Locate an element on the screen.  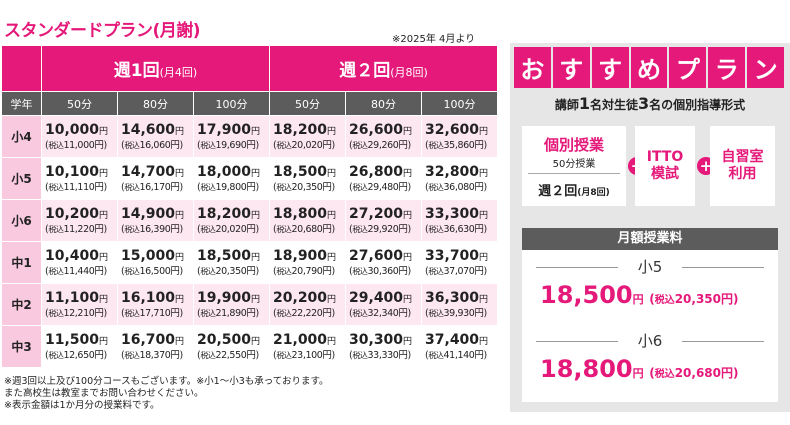
header-week2: 週２回(月8回) is located at coordinates (384, 68).